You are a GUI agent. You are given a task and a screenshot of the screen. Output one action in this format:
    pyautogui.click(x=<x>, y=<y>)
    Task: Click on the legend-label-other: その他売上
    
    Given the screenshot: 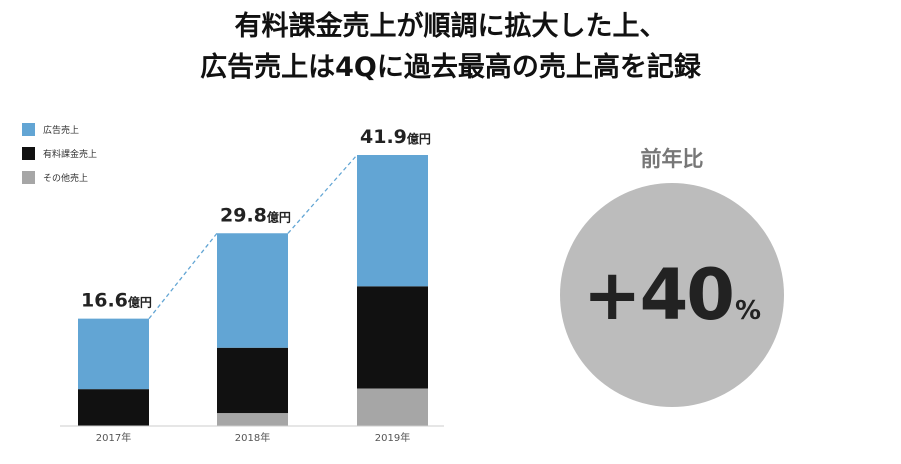 What is the action you would take?
    pyautogui.click(x=65, y=178)
    